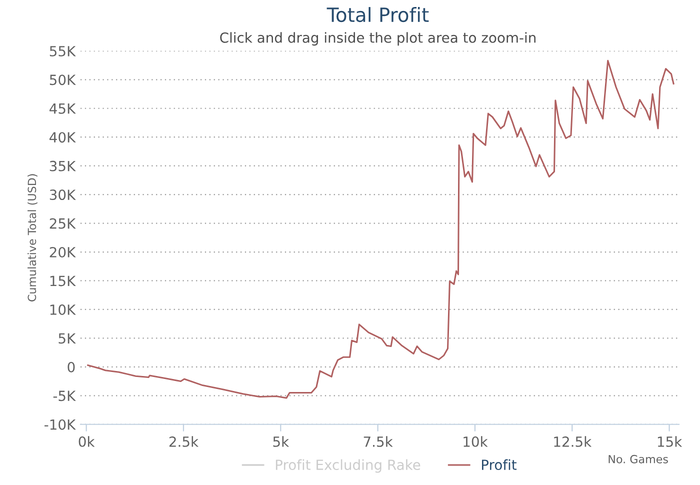  I want to click on y-tick-label: 55K, so click(63, 51).